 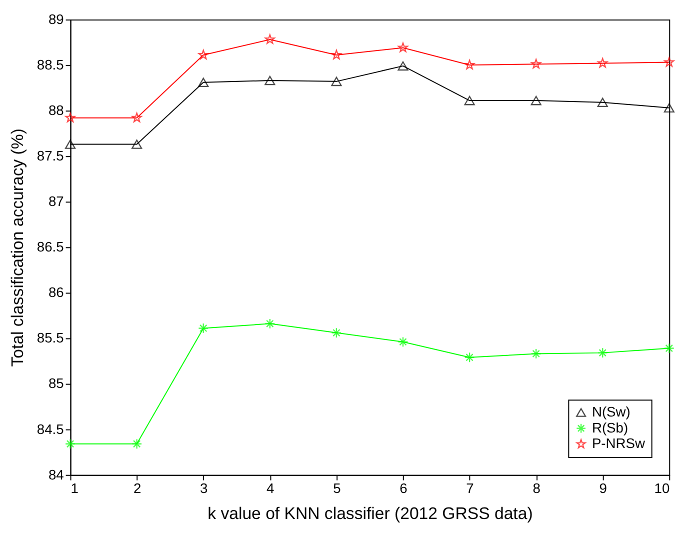 I want to click on y-tick-label: 88.5, so click(x=50, y=64).